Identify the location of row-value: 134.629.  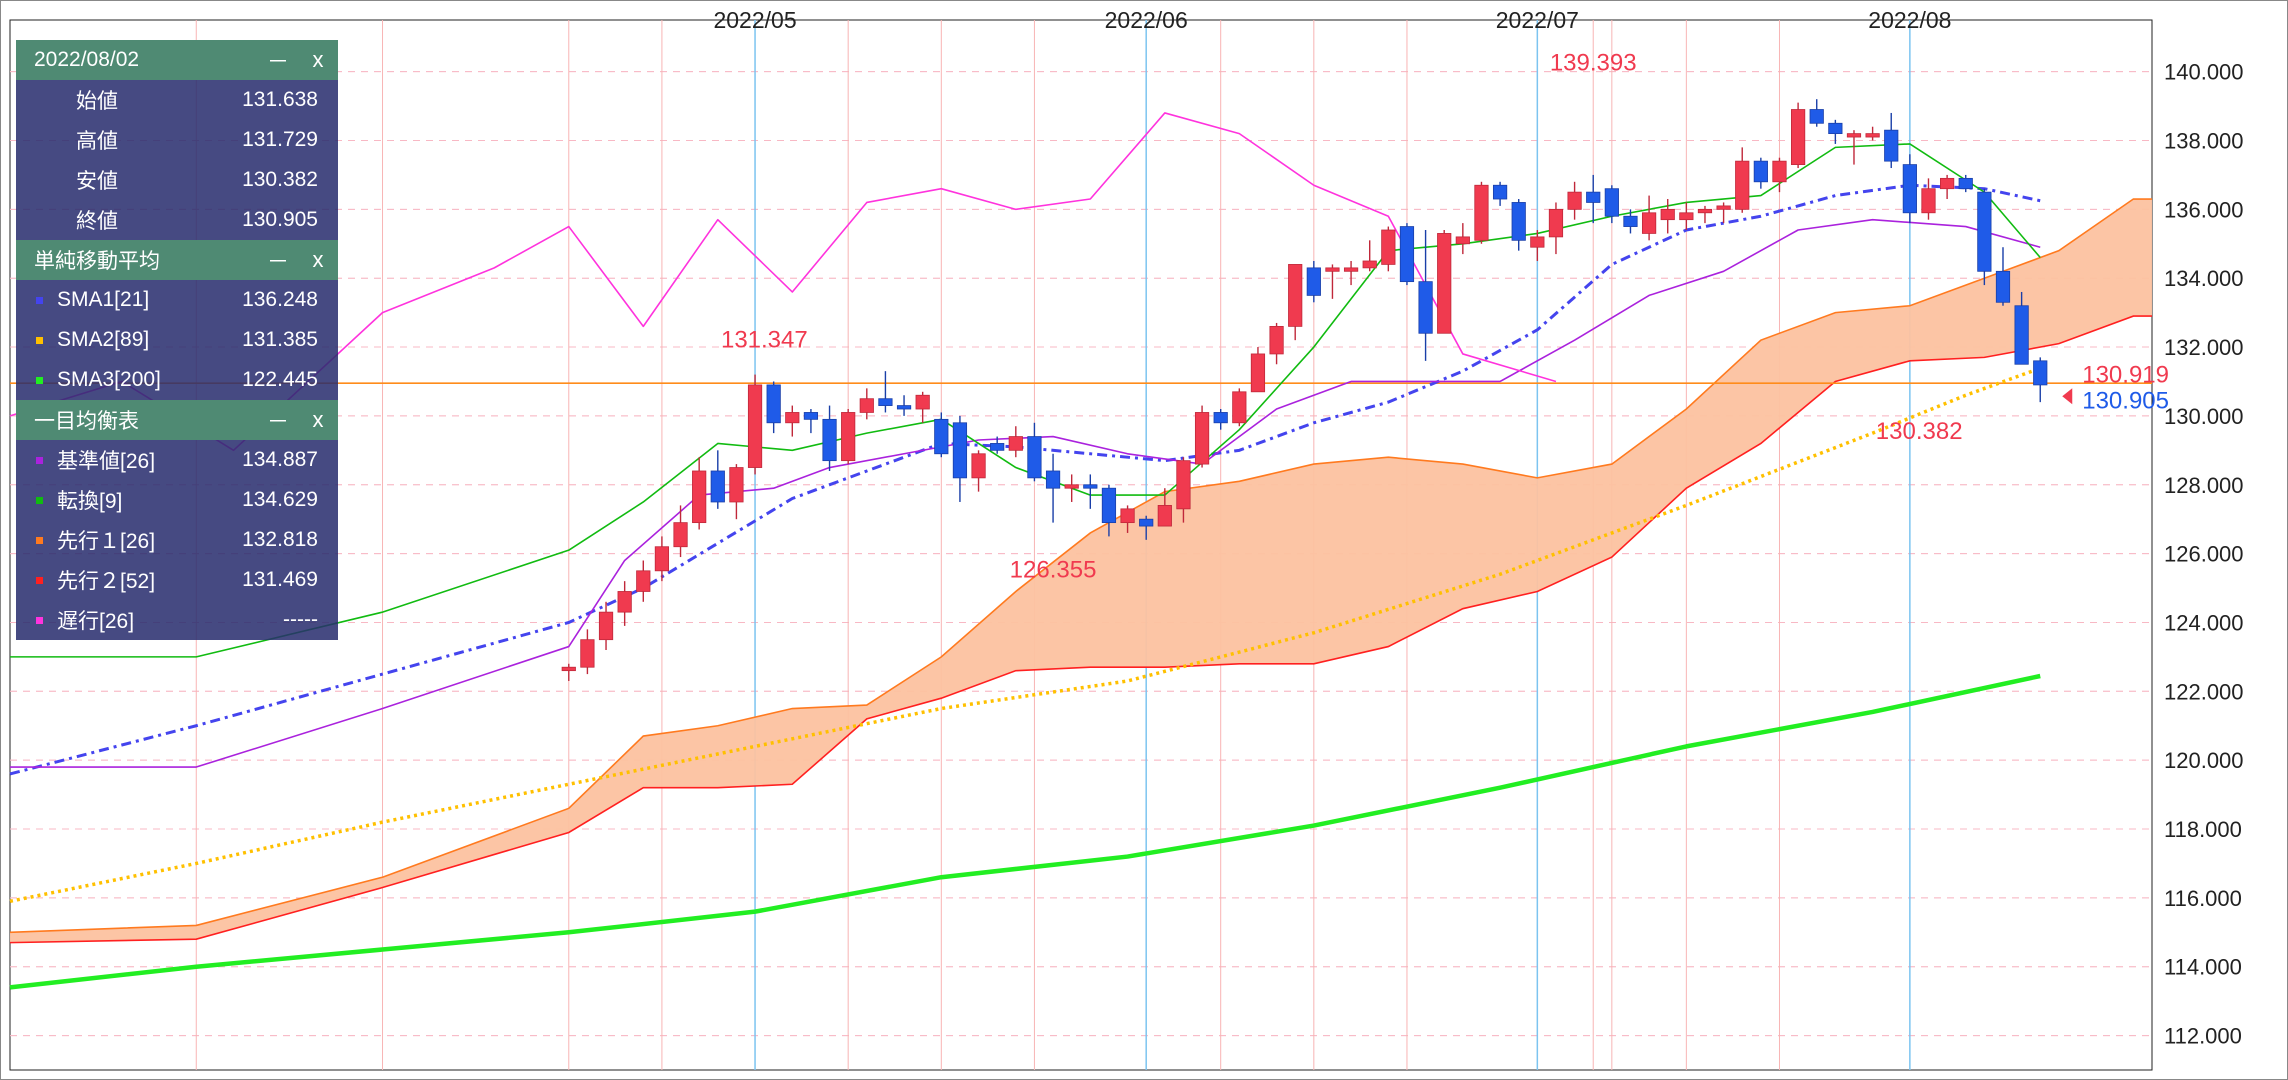
(280, 499).